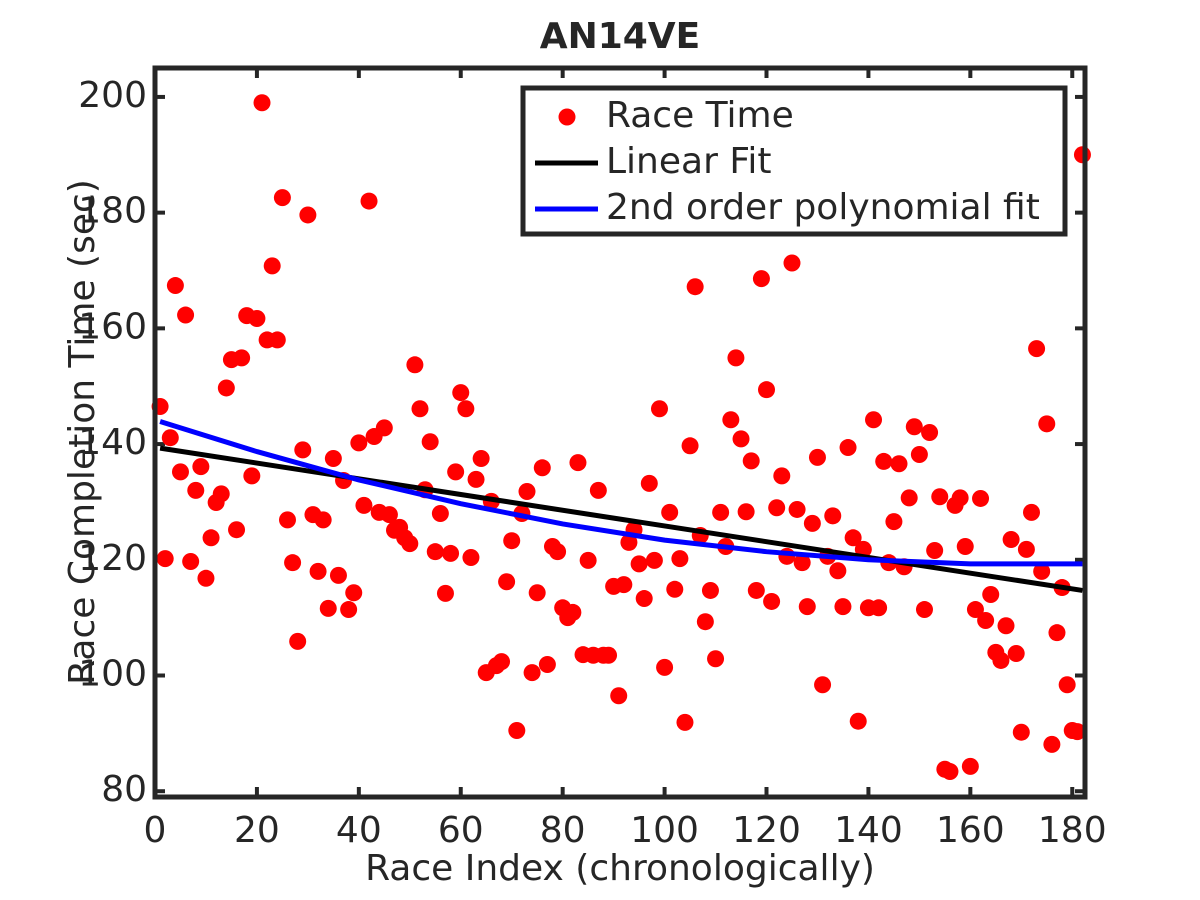 Image resolution: width=1200 pixels, height=900 pixels. I want to click on x-tick-label: 60, so click(461, 830).